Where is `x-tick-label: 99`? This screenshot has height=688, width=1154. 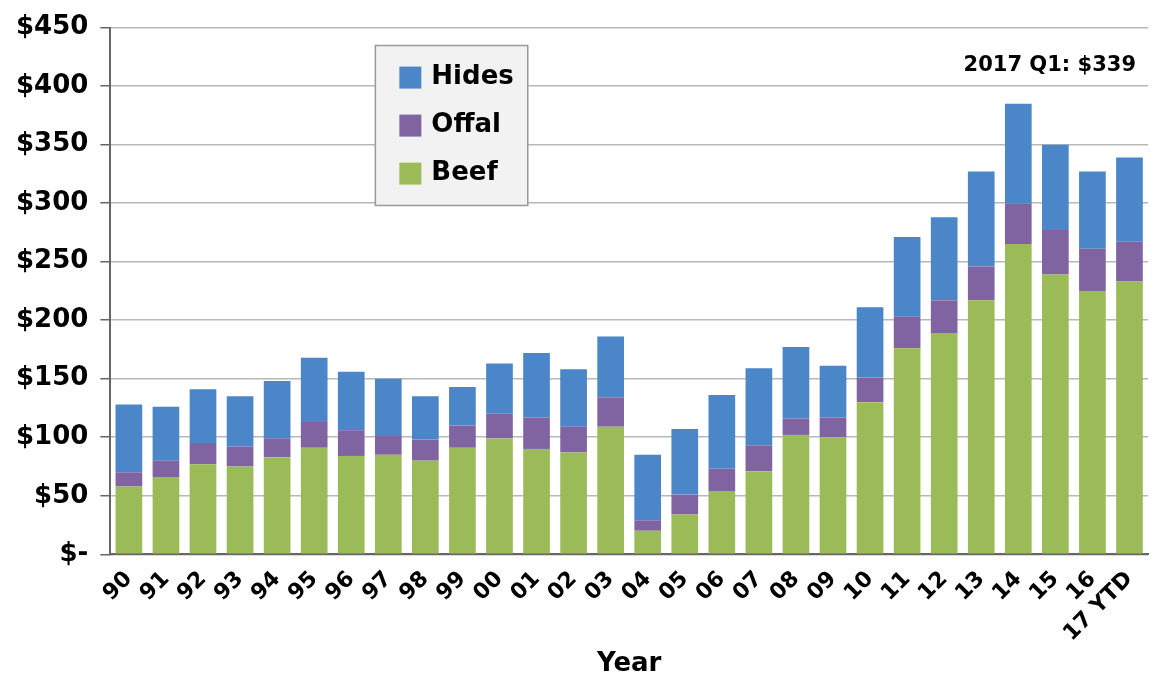 x-tick-label: 99 is located at coordinates (450, 585).